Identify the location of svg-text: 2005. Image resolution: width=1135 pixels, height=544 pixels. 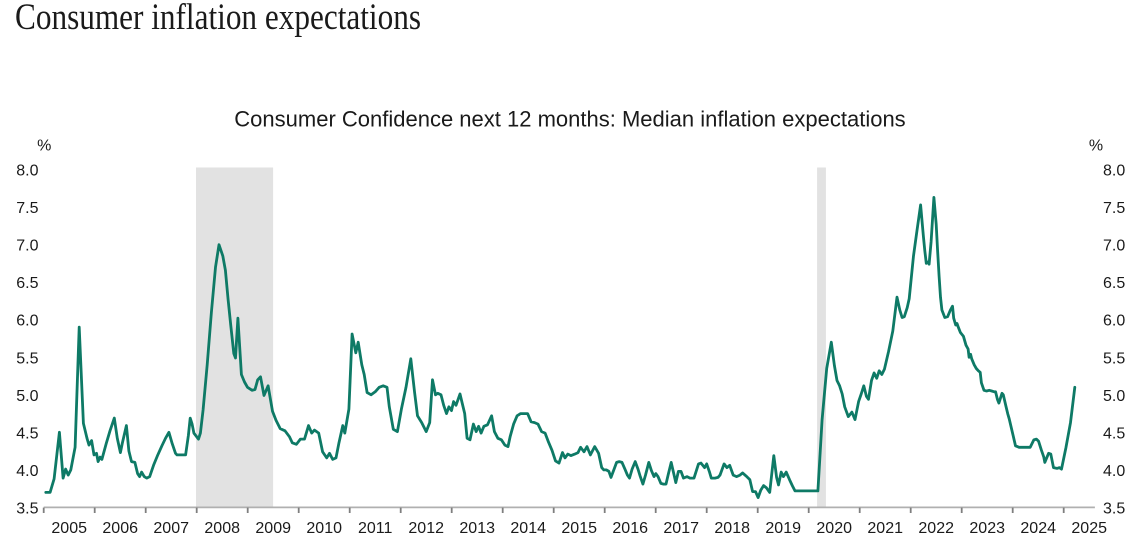
(69, 528).